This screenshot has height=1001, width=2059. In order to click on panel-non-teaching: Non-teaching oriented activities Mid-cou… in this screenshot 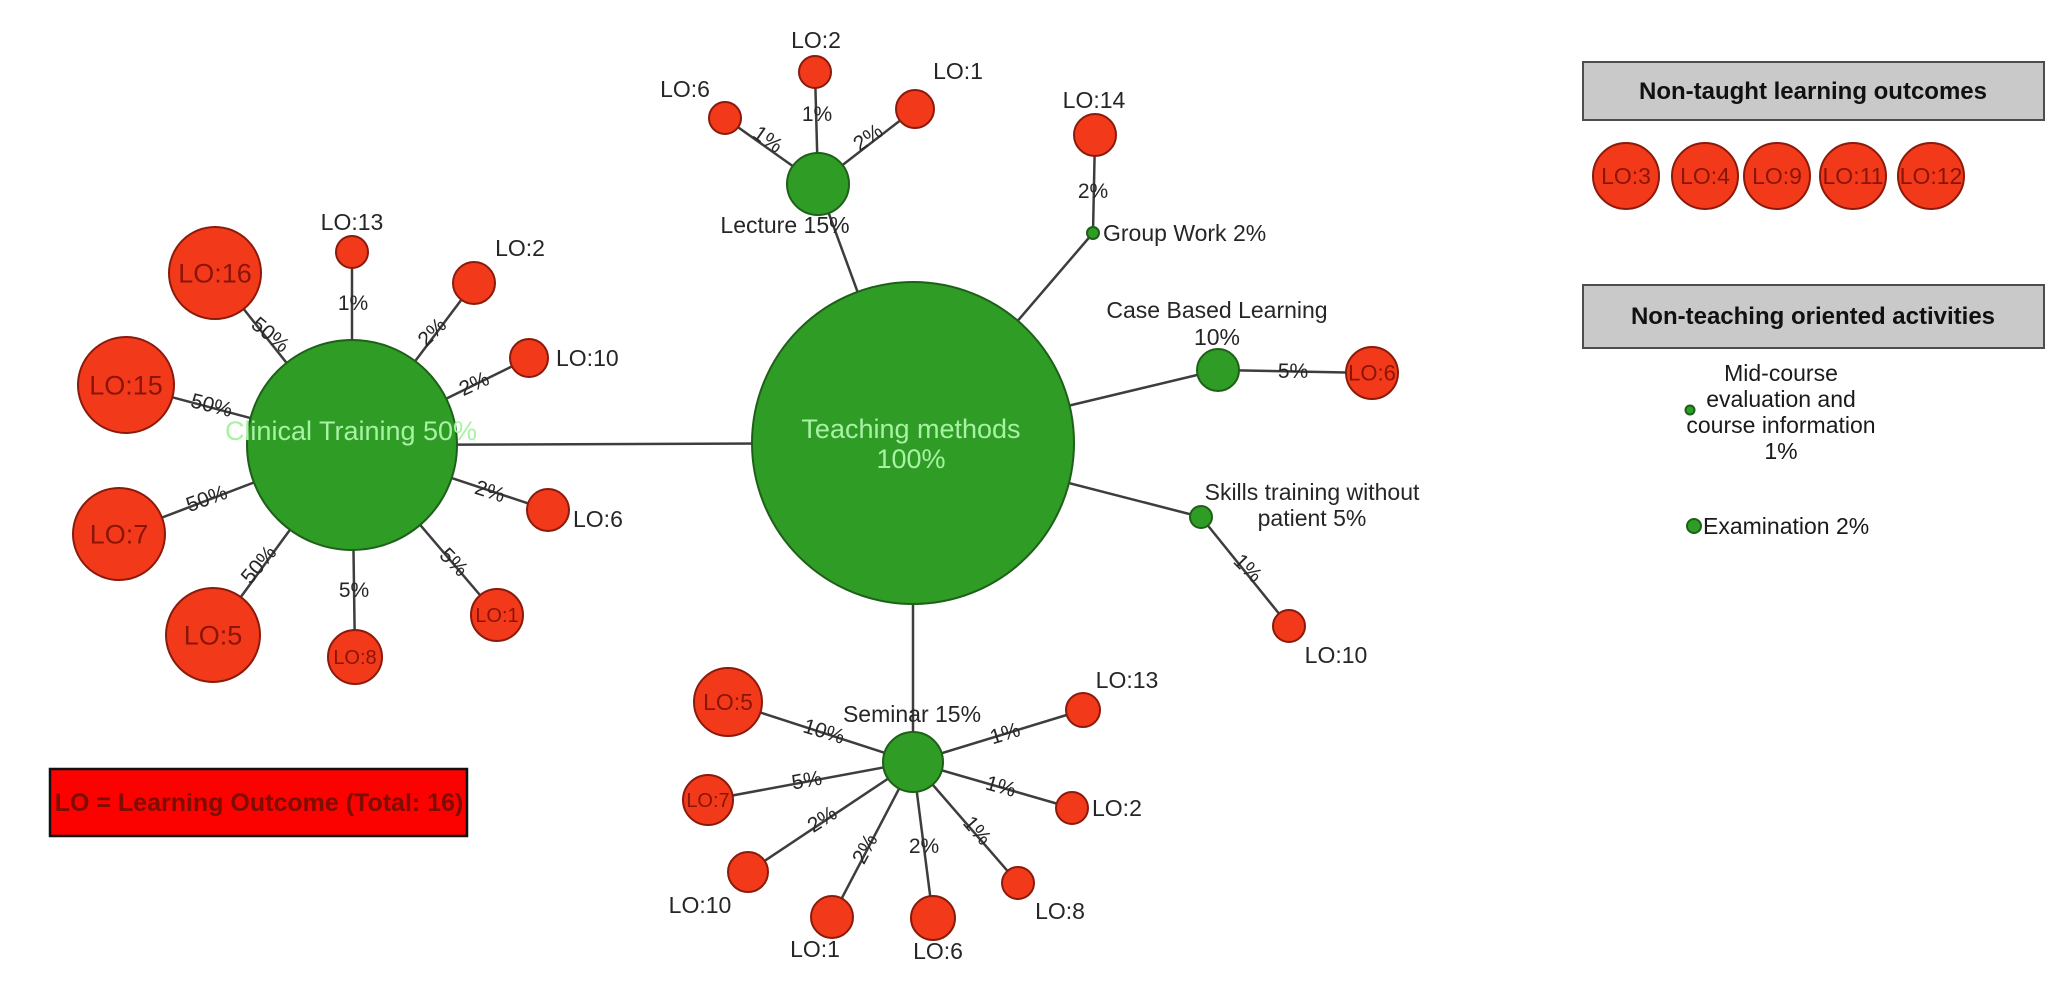, I will do `click(1813, 411)`.